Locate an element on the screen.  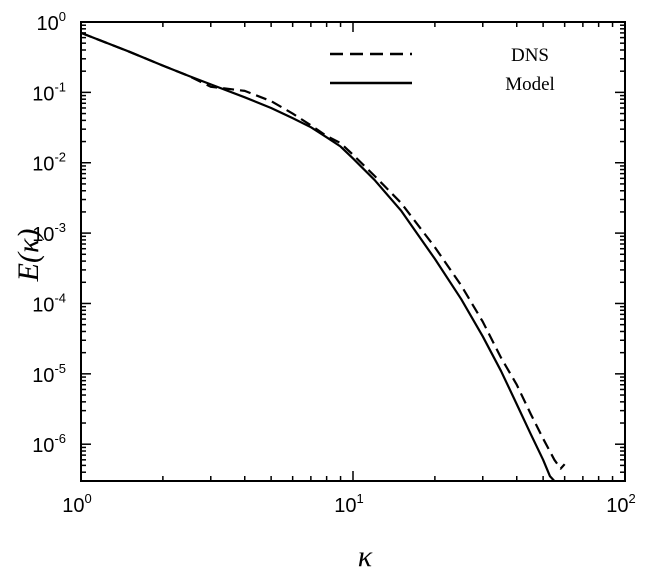
x-tick-label: 10² is located at coordinates (620, 504).